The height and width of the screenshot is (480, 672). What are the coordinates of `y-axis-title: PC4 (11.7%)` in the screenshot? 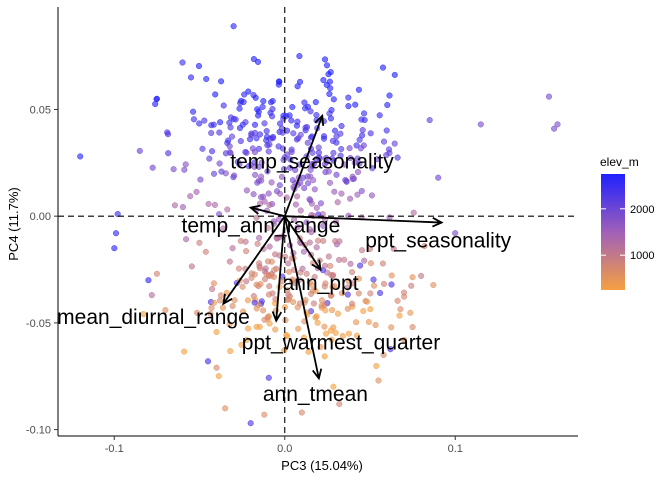 It's located at (13, 223).